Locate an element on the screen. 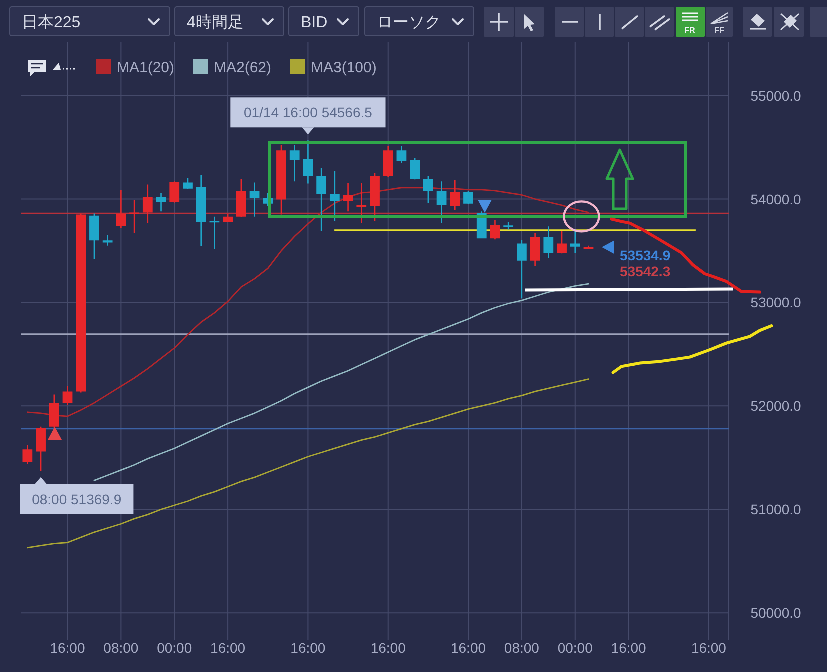  chart-title: 日本225 is located at coordinates (51, 23).